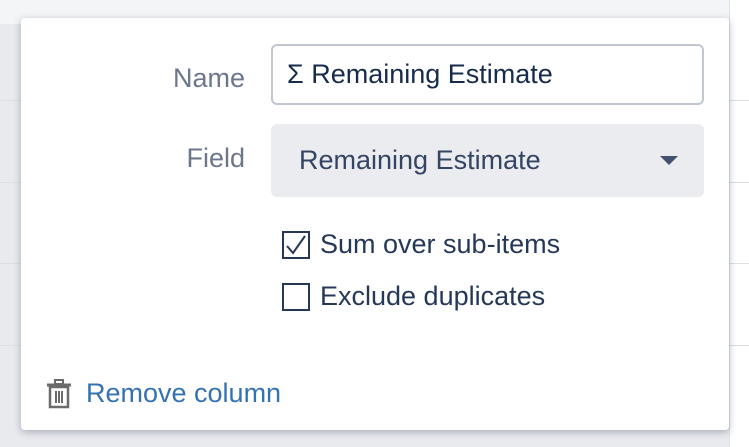 The height and width of the screenshot is (447, 749). I want to click on background-column, so click(739, 223).